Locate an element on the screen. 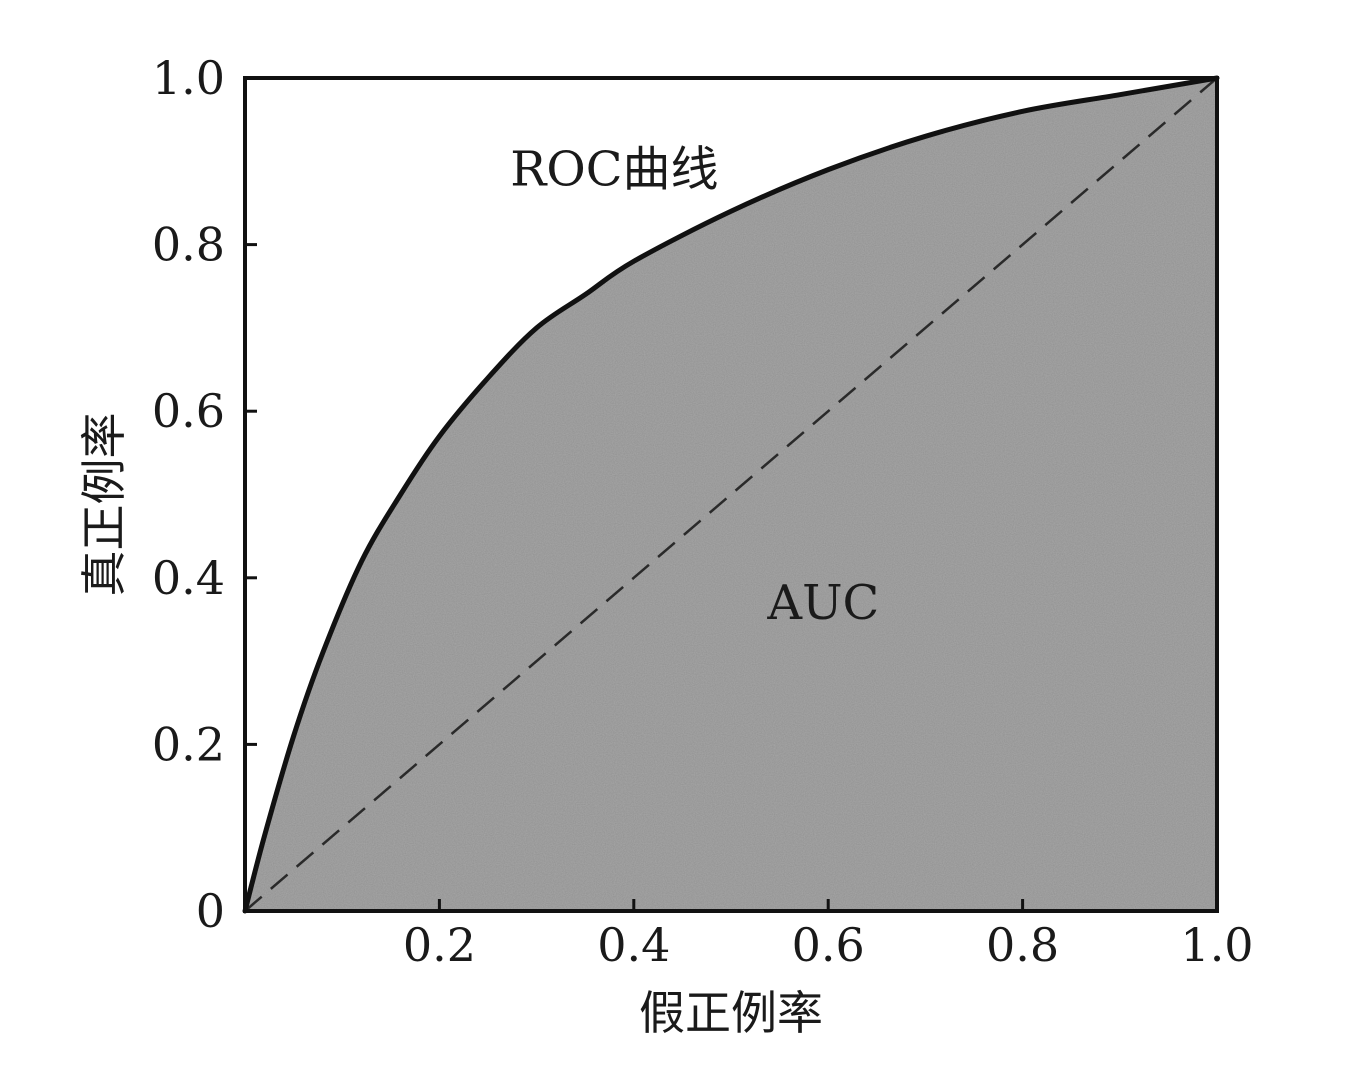 The width and height of the screenshot is (1371, 1083). y-tick-label: 1.0 is located at coordinates (188, 78).